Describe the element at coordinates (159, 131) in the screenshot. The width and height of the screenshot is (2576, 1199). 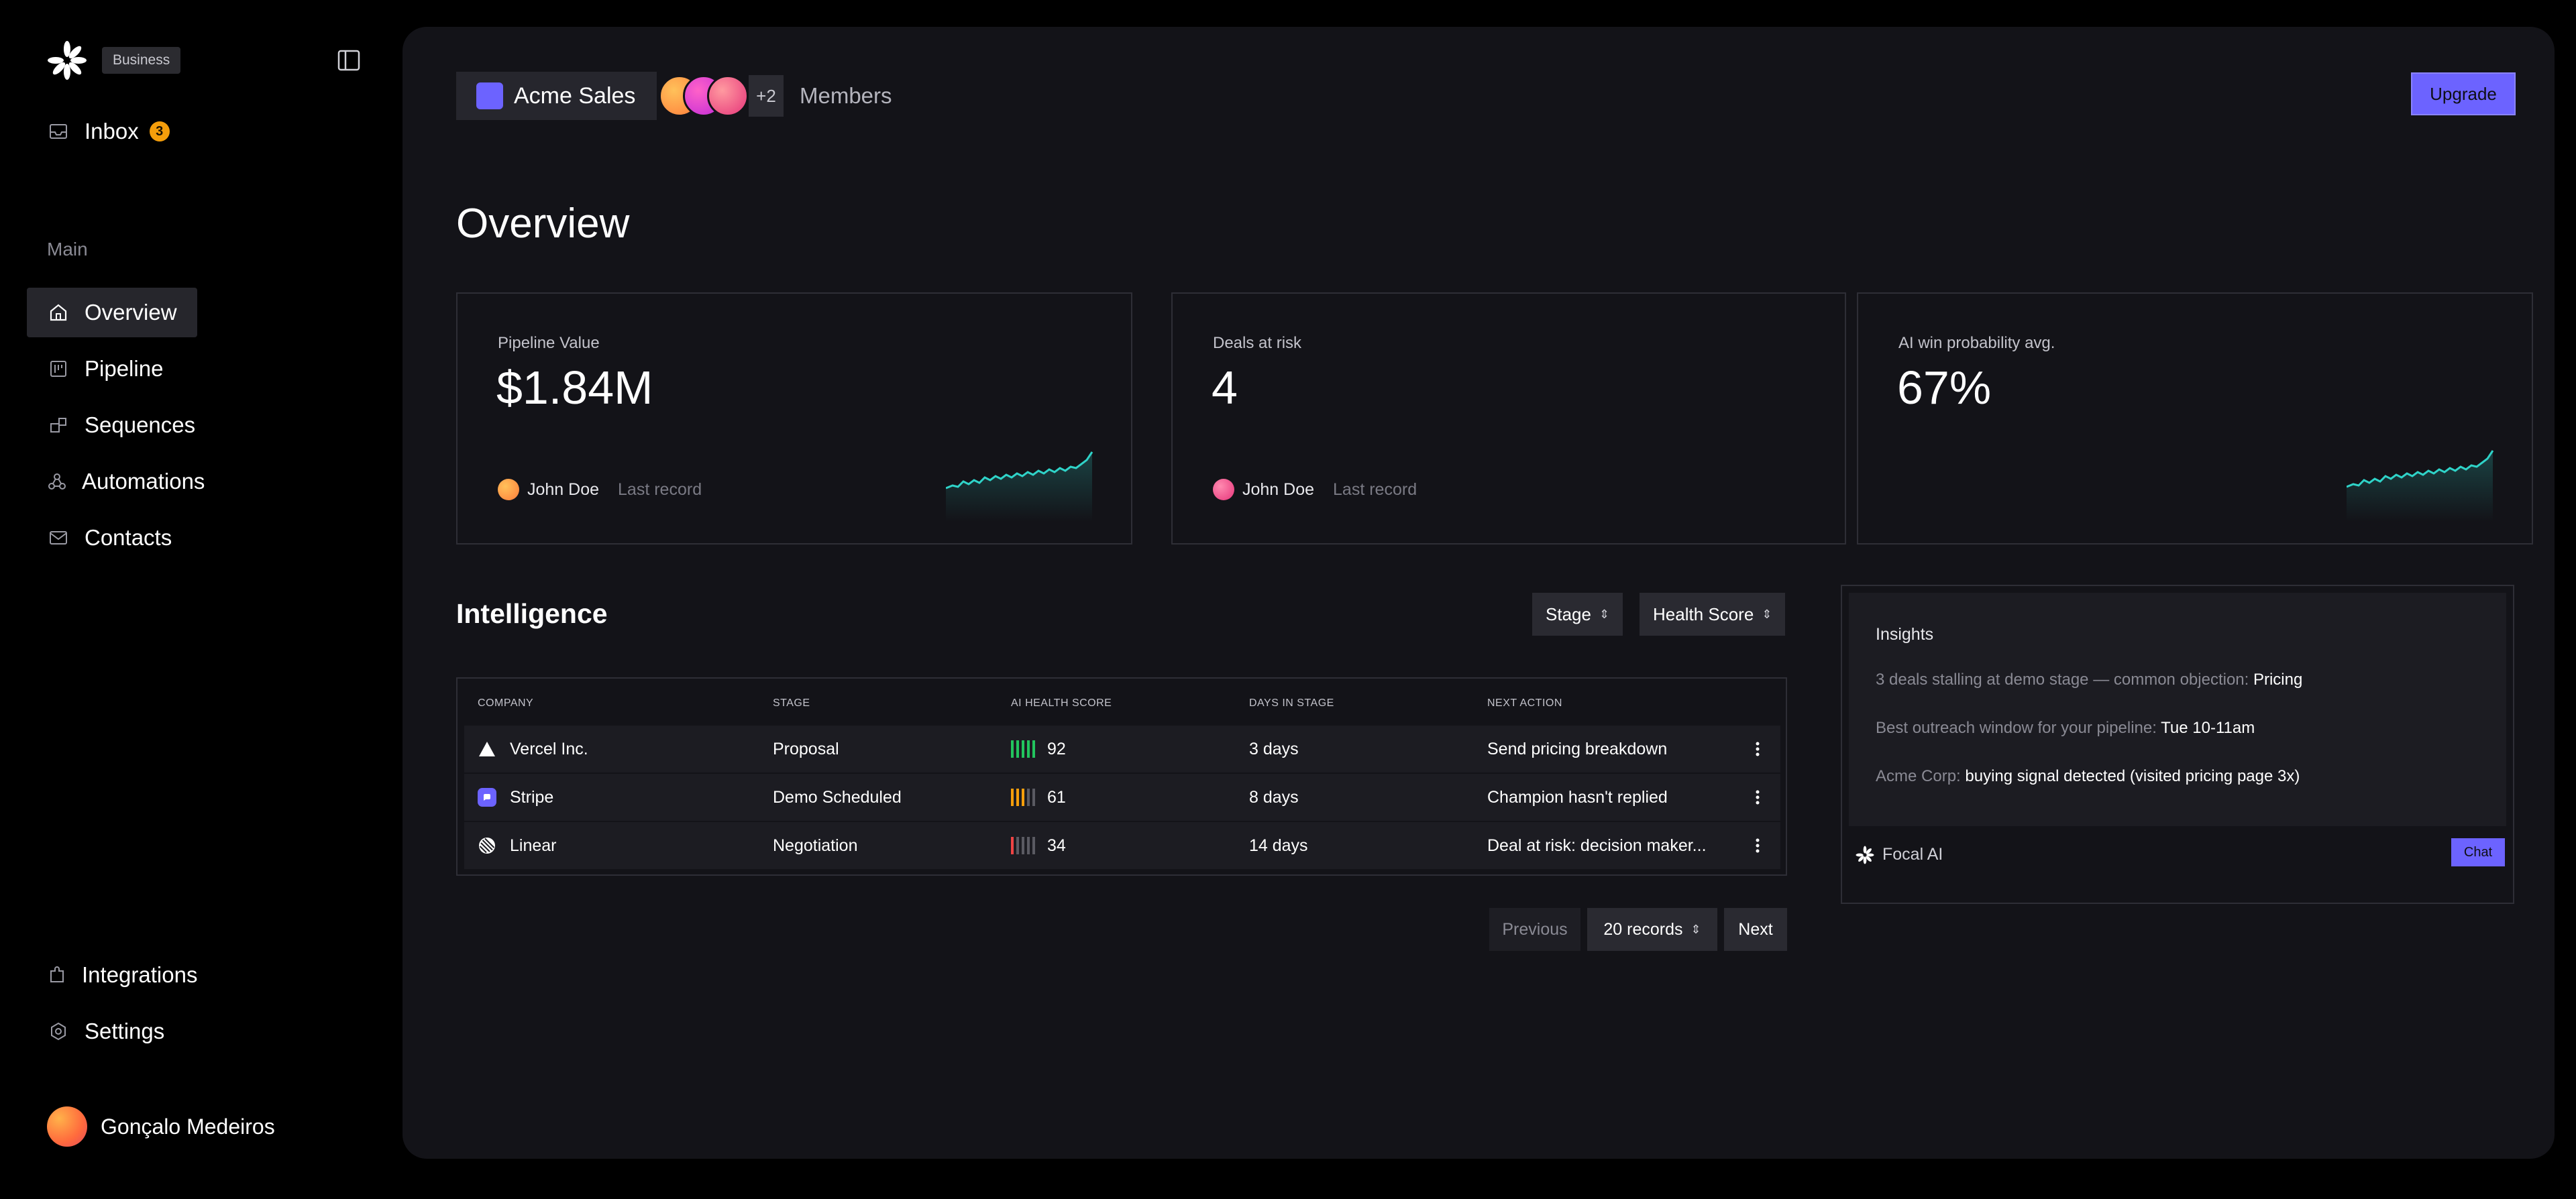
I see `inbox-count-badge: 3` at that location.